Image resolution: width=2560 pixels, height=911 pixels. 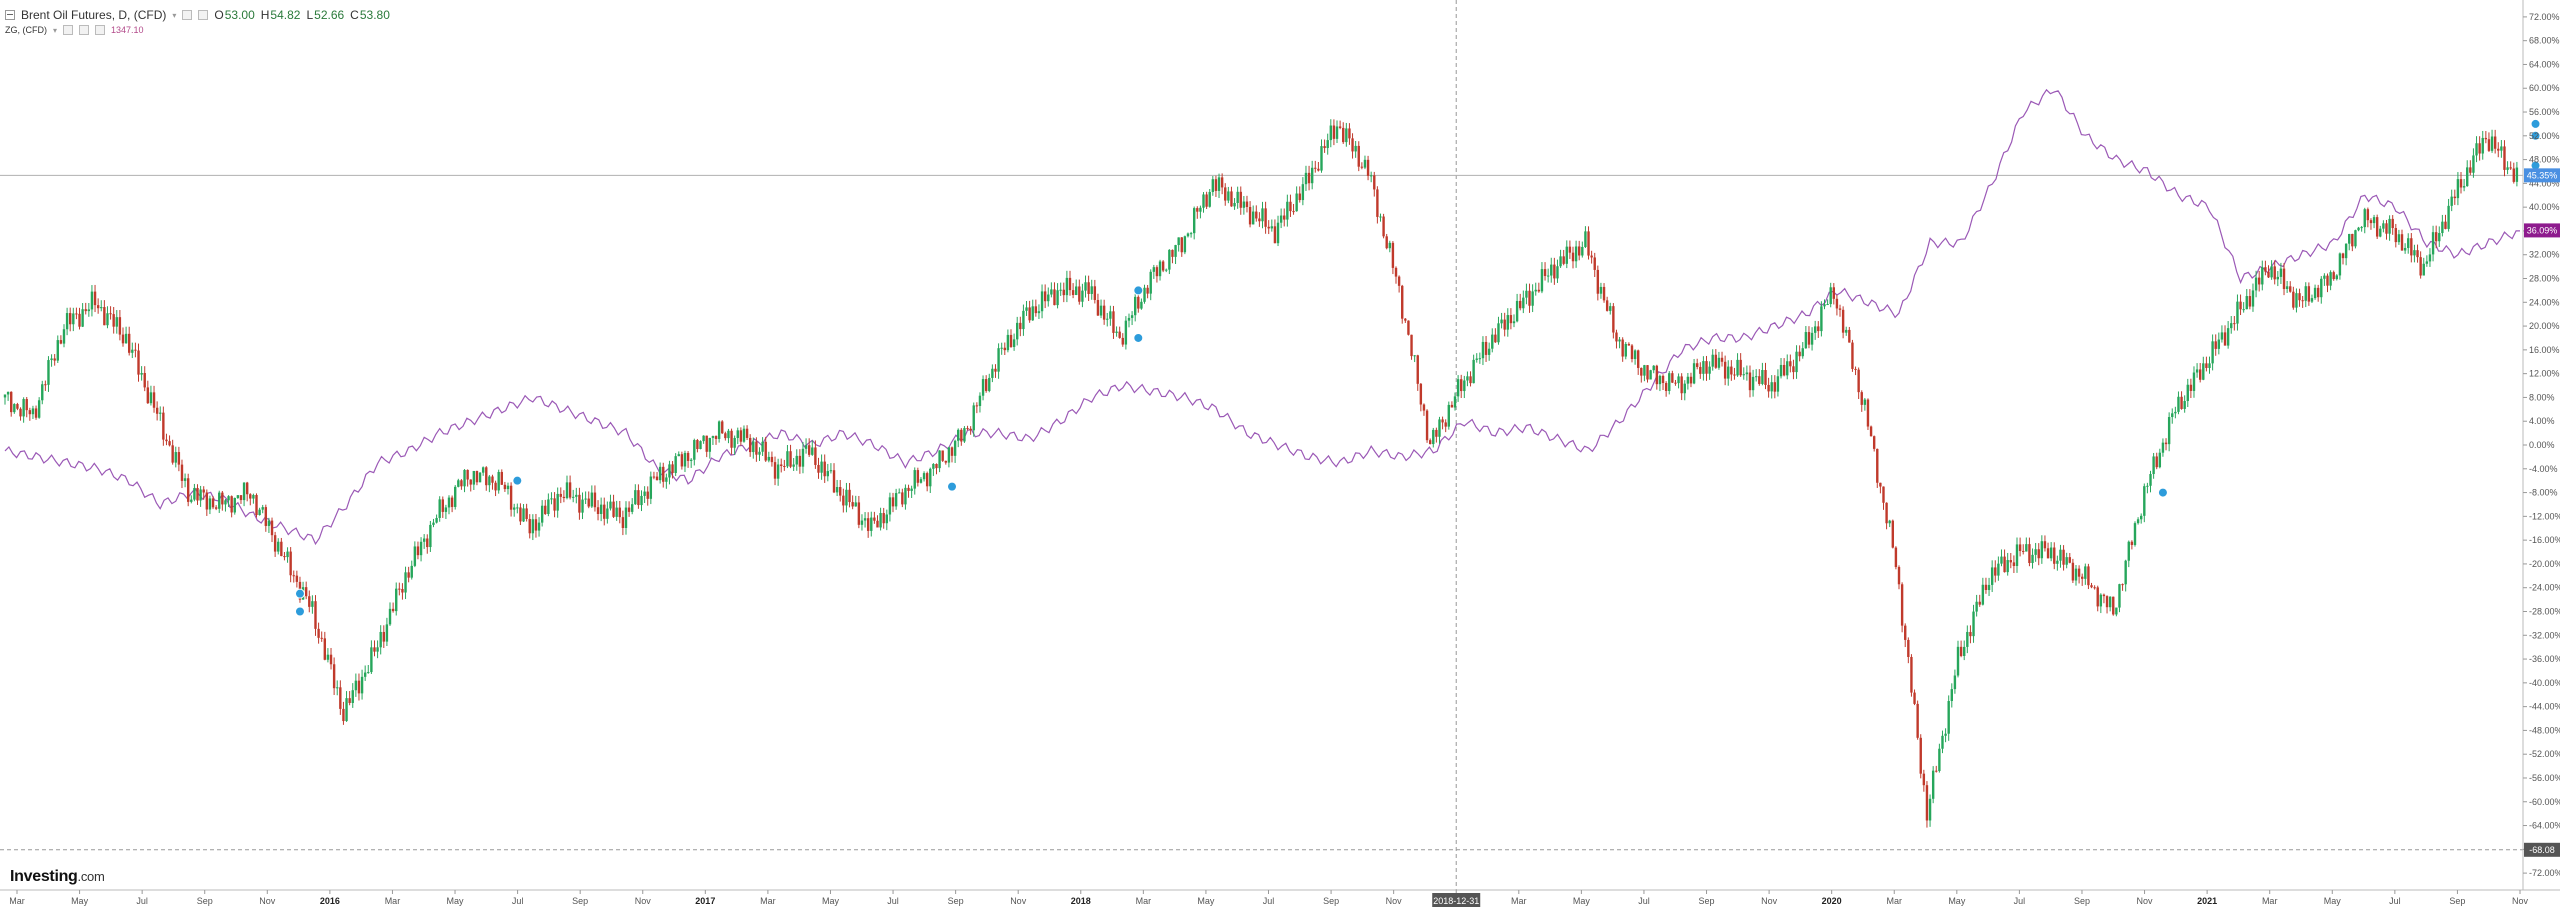 What do you see at coordinates (280, 15) in the screenshot?
I see `ohlc-high: H54.82` at bounding box center [280, 15].